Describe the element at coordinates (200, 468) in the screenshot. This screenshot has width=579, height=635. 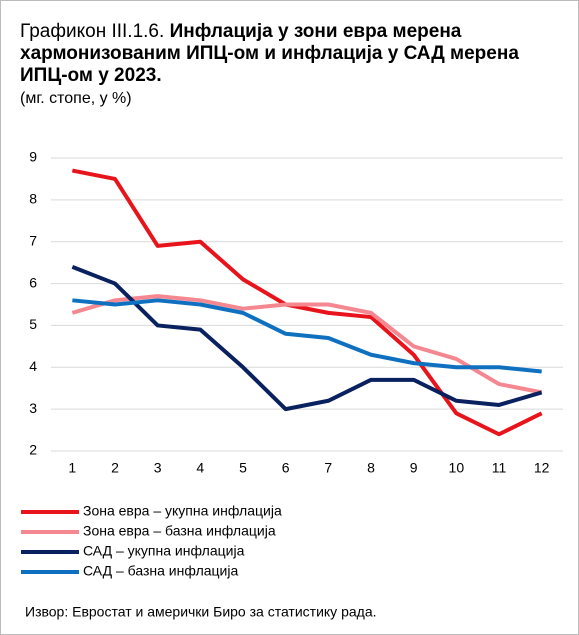
I see `x-tick-label: 4` at that location.